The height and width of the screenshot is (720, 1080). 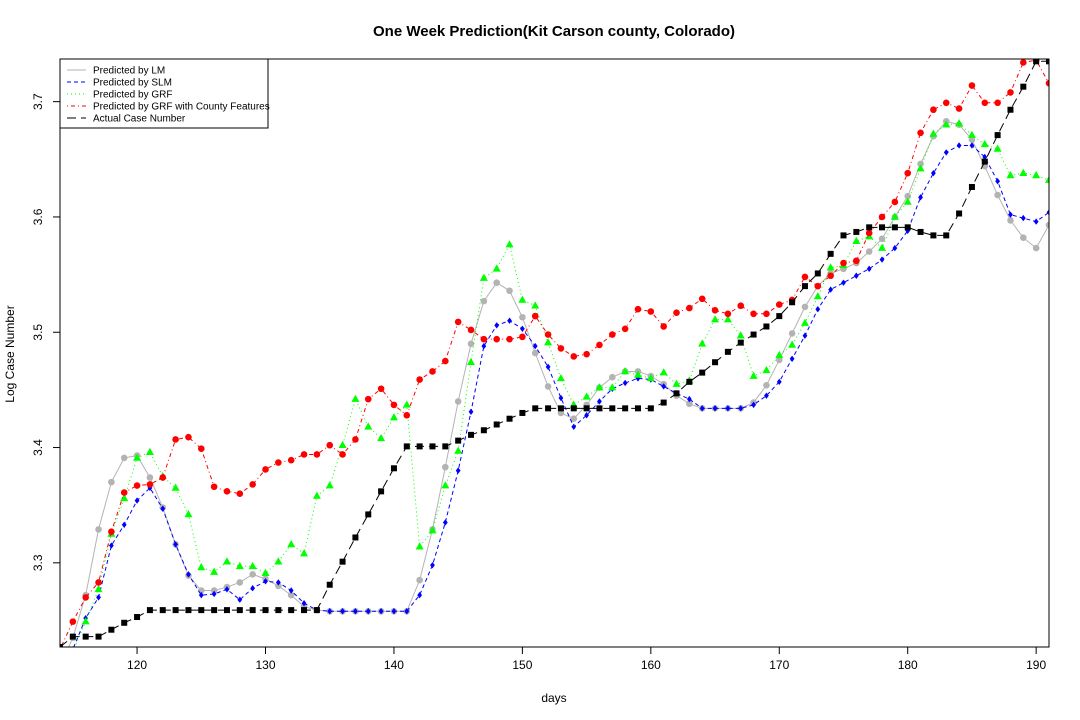 I want to click on legend-box, so click(x=164, y=93).